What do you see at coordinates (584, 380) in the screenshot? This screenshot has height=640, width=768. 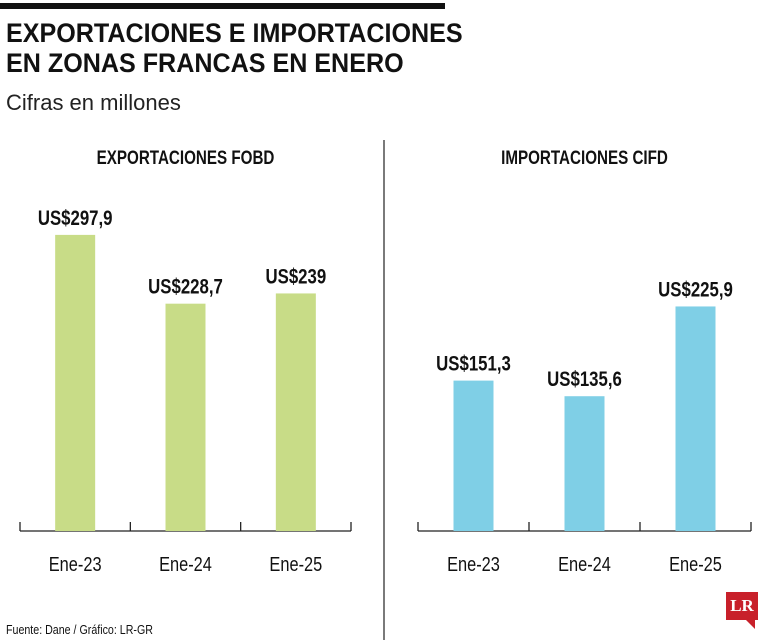 I see `data-label: US$135,6` at bounding box center [584, 380].